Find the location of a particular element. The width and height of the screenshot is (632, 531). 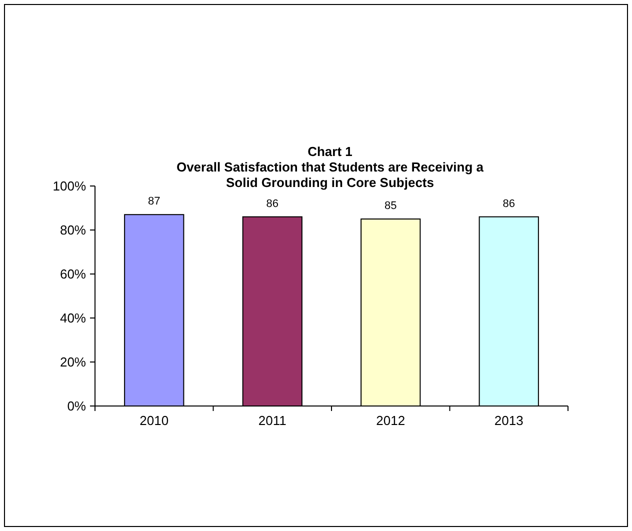

y-tick-label: 60% is located at coordinates (73, 274).